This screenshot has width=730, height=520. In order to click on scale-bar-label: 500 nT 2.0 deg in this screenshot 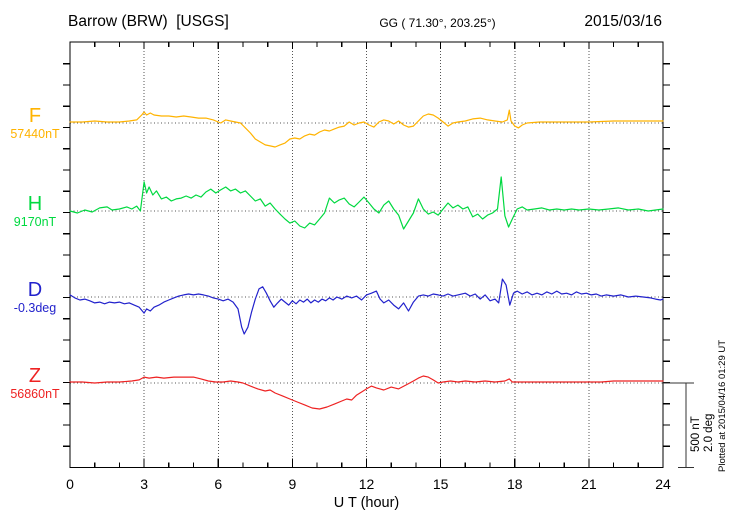, I will do `click(703, 433)`.